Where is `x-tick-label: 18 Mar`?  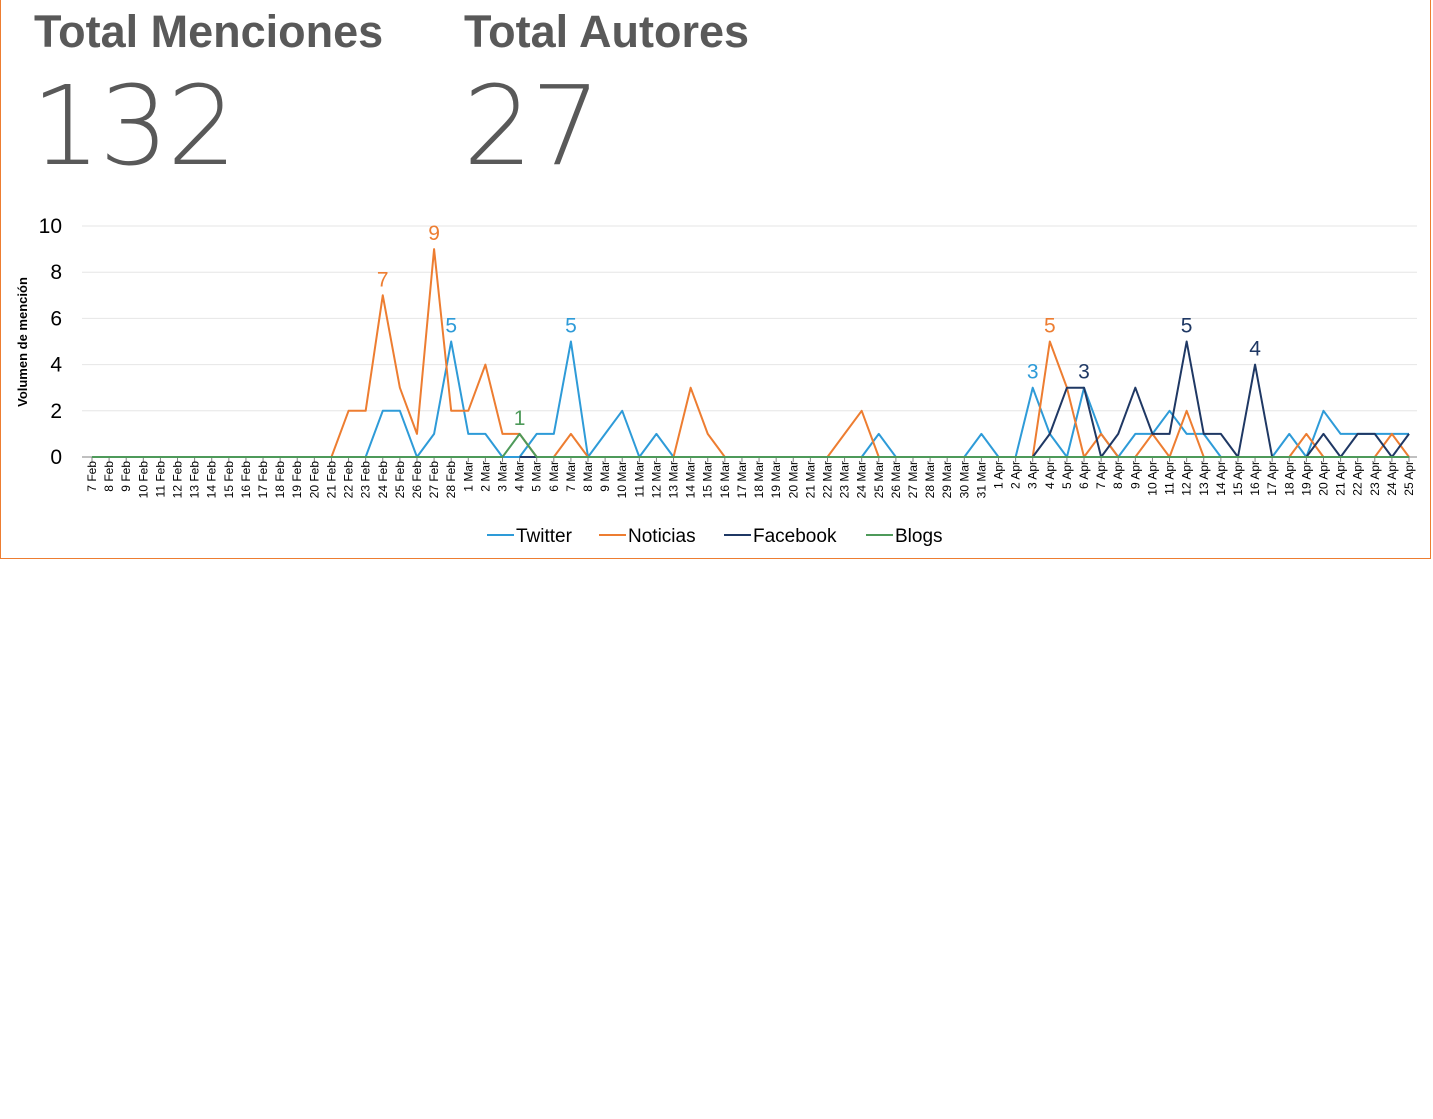
x-tick-label: 18 Mar is located at coordinates (759, 479).